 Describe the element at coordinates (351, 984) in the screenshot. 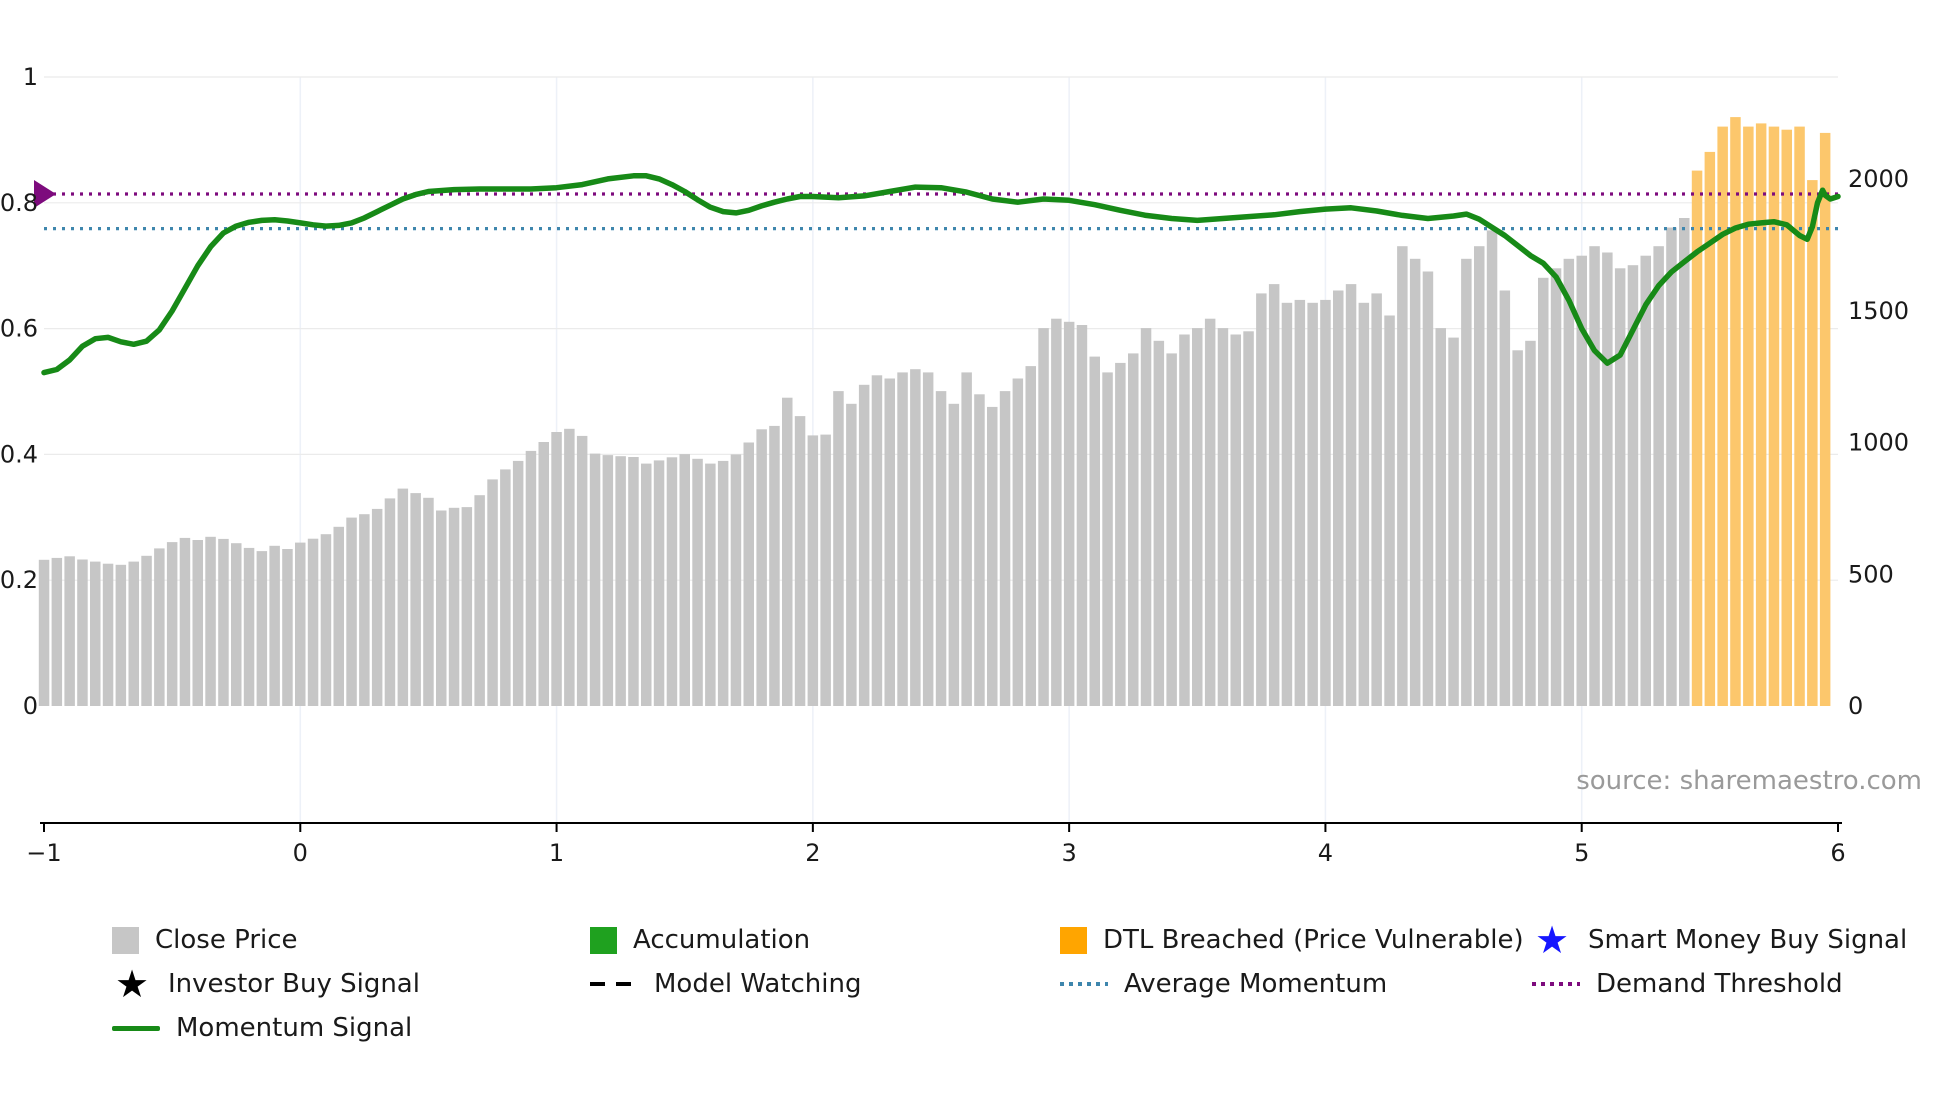

I see `legend-item-investor-buy-signal: Investor Buy Signal` at that location.